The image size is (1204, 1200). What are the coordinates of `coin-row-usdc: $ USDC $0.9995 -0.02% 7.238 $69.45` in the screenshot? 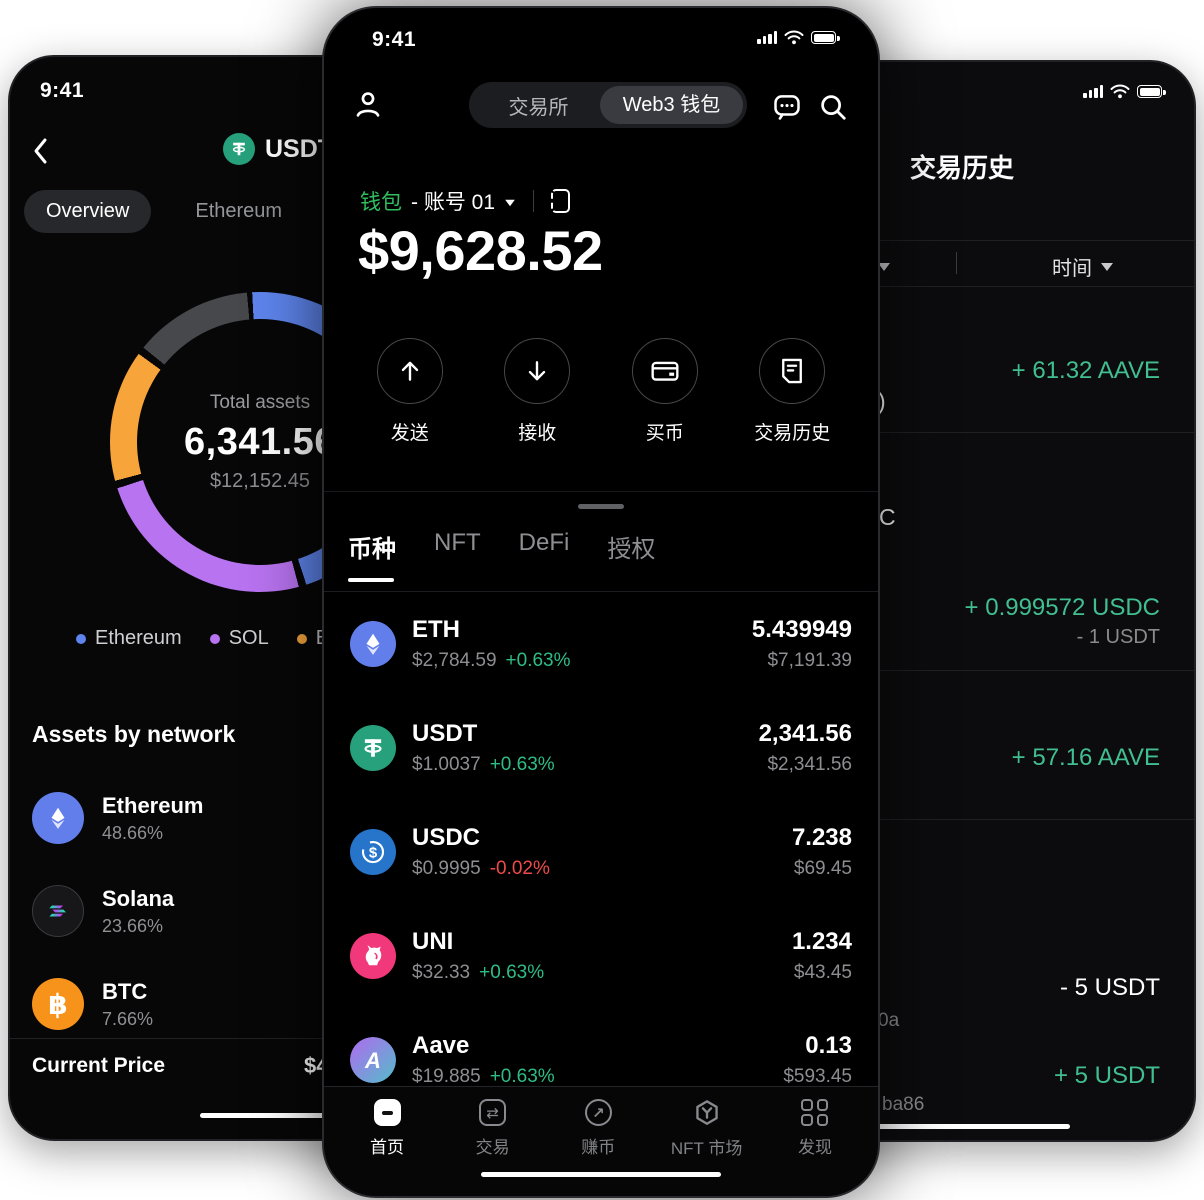 It's located at (601, 852).